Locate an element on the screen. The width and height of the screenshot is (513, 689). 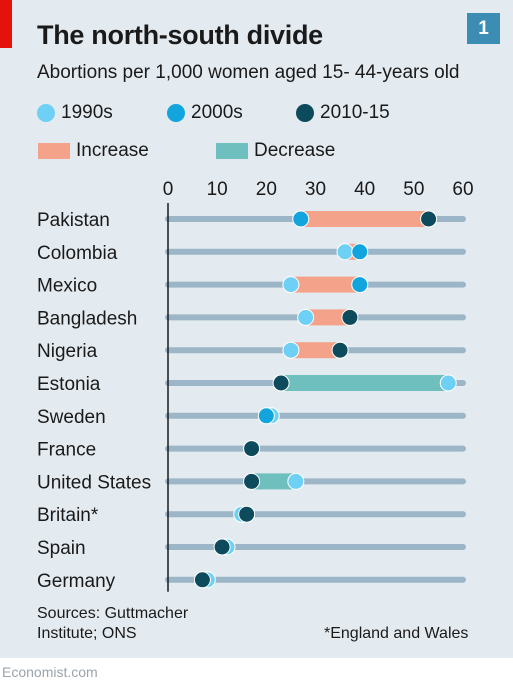
country-label: Colombia is located at coordinates (77, 253).